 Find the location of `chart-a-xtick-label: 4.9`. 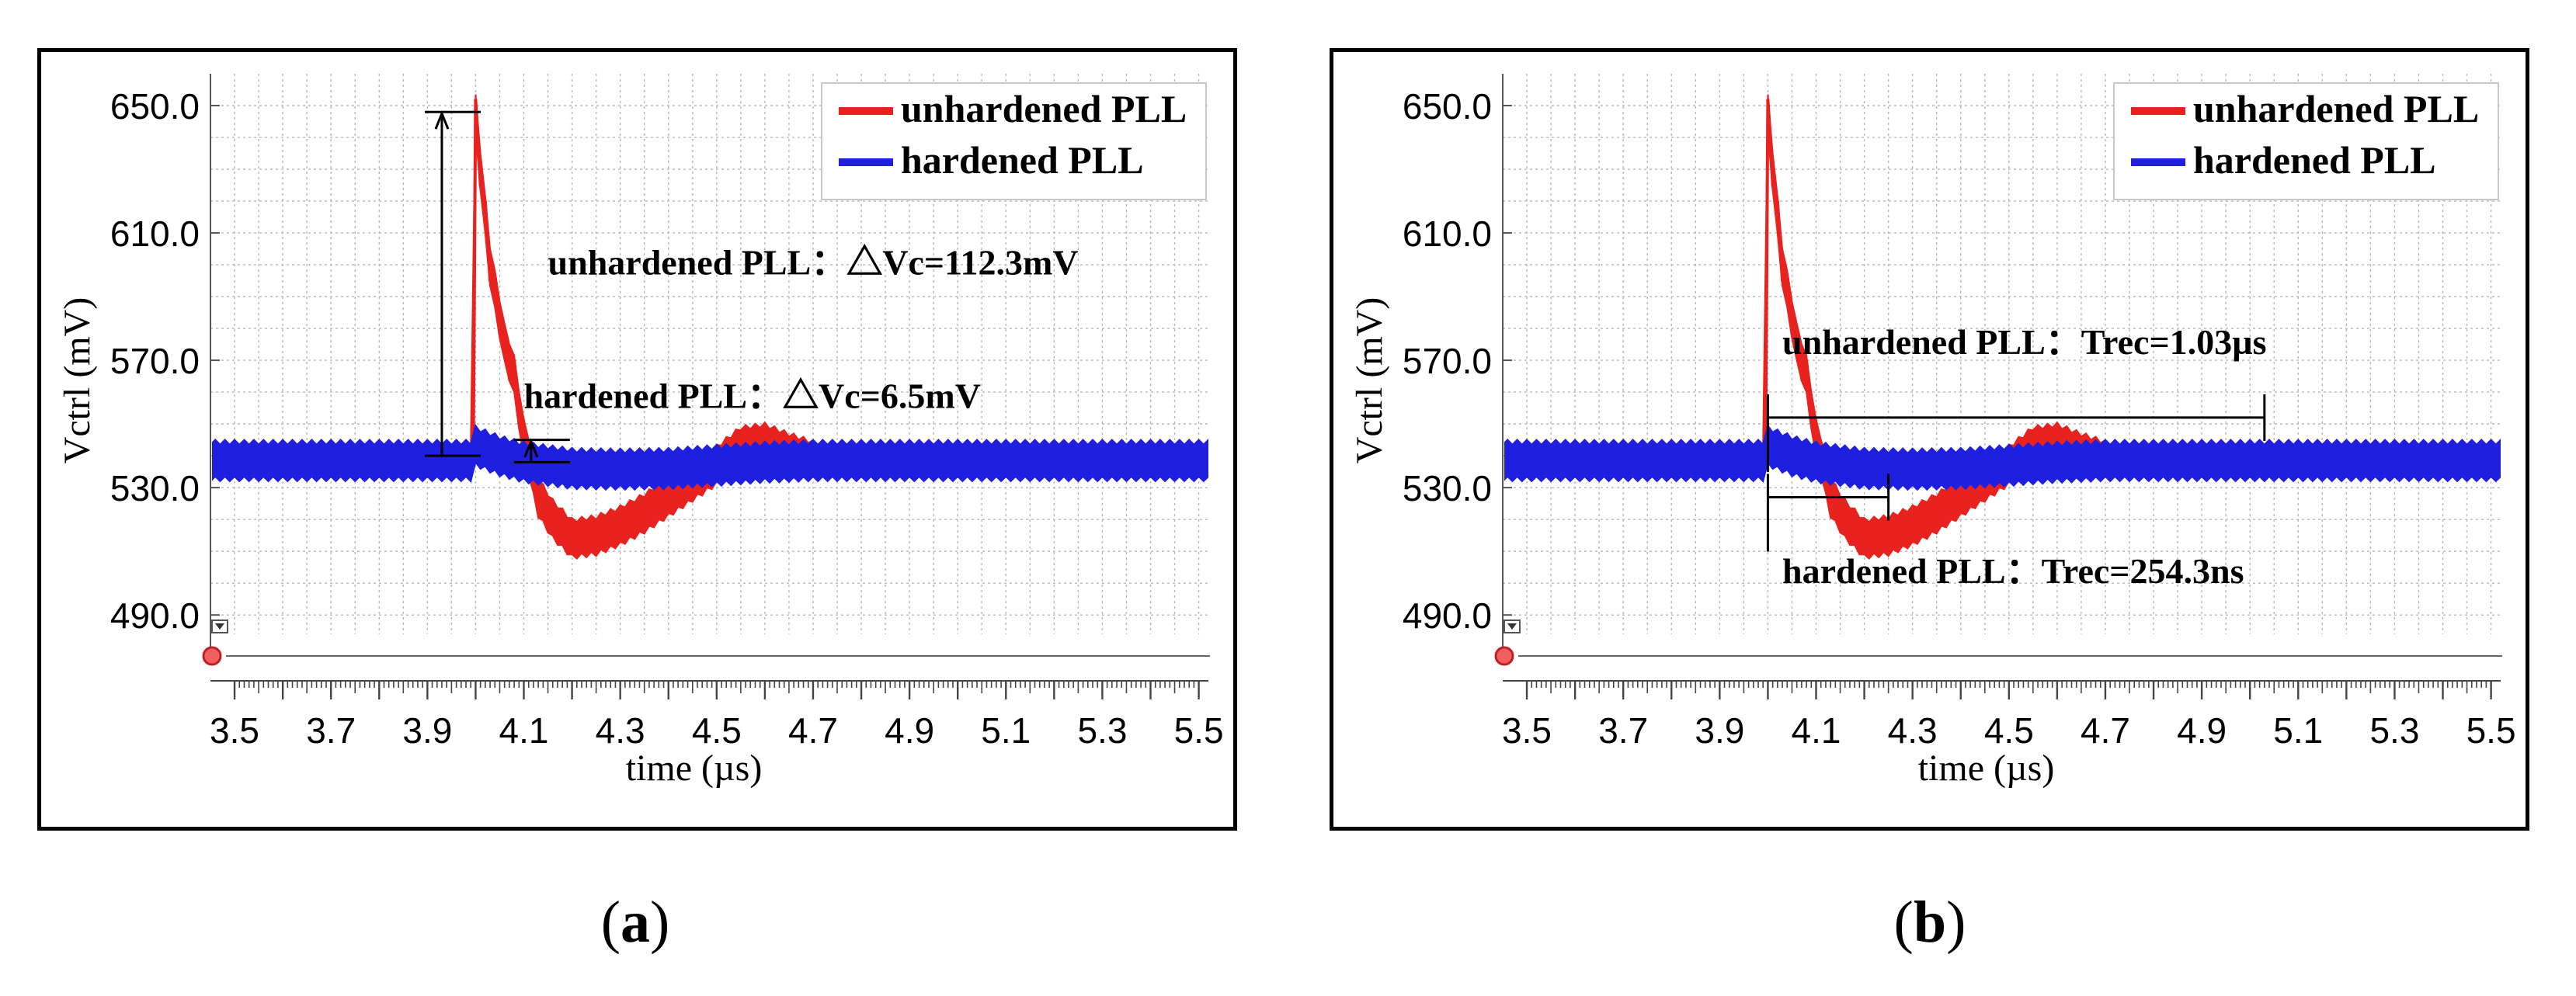

chart-a-xtick-label: 4.9 is located at coordinates (910, 731).